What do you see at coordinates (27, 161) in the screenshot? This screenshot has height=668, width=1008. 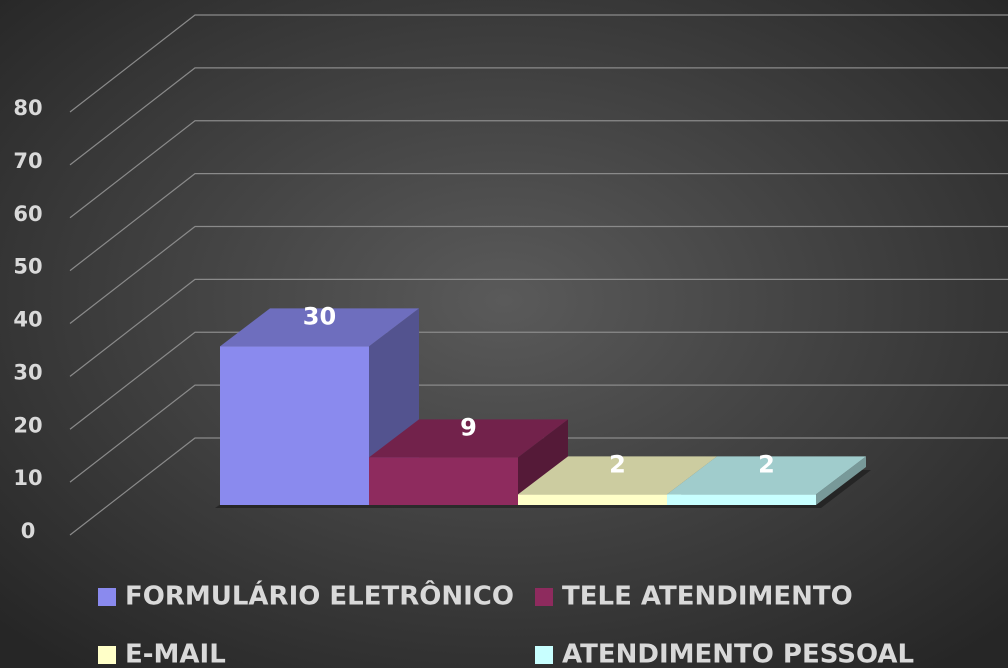 I see `y-tick-label: 70` at bounding box center [27, 161].